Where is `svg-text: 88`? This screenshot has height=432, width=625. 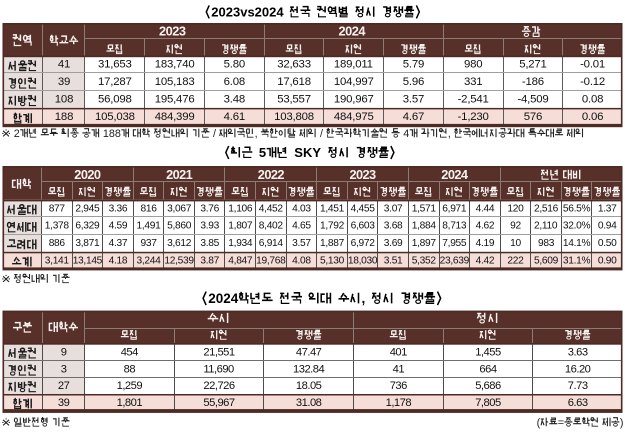
svg-text: 88 is located at coordinates (130, 370).